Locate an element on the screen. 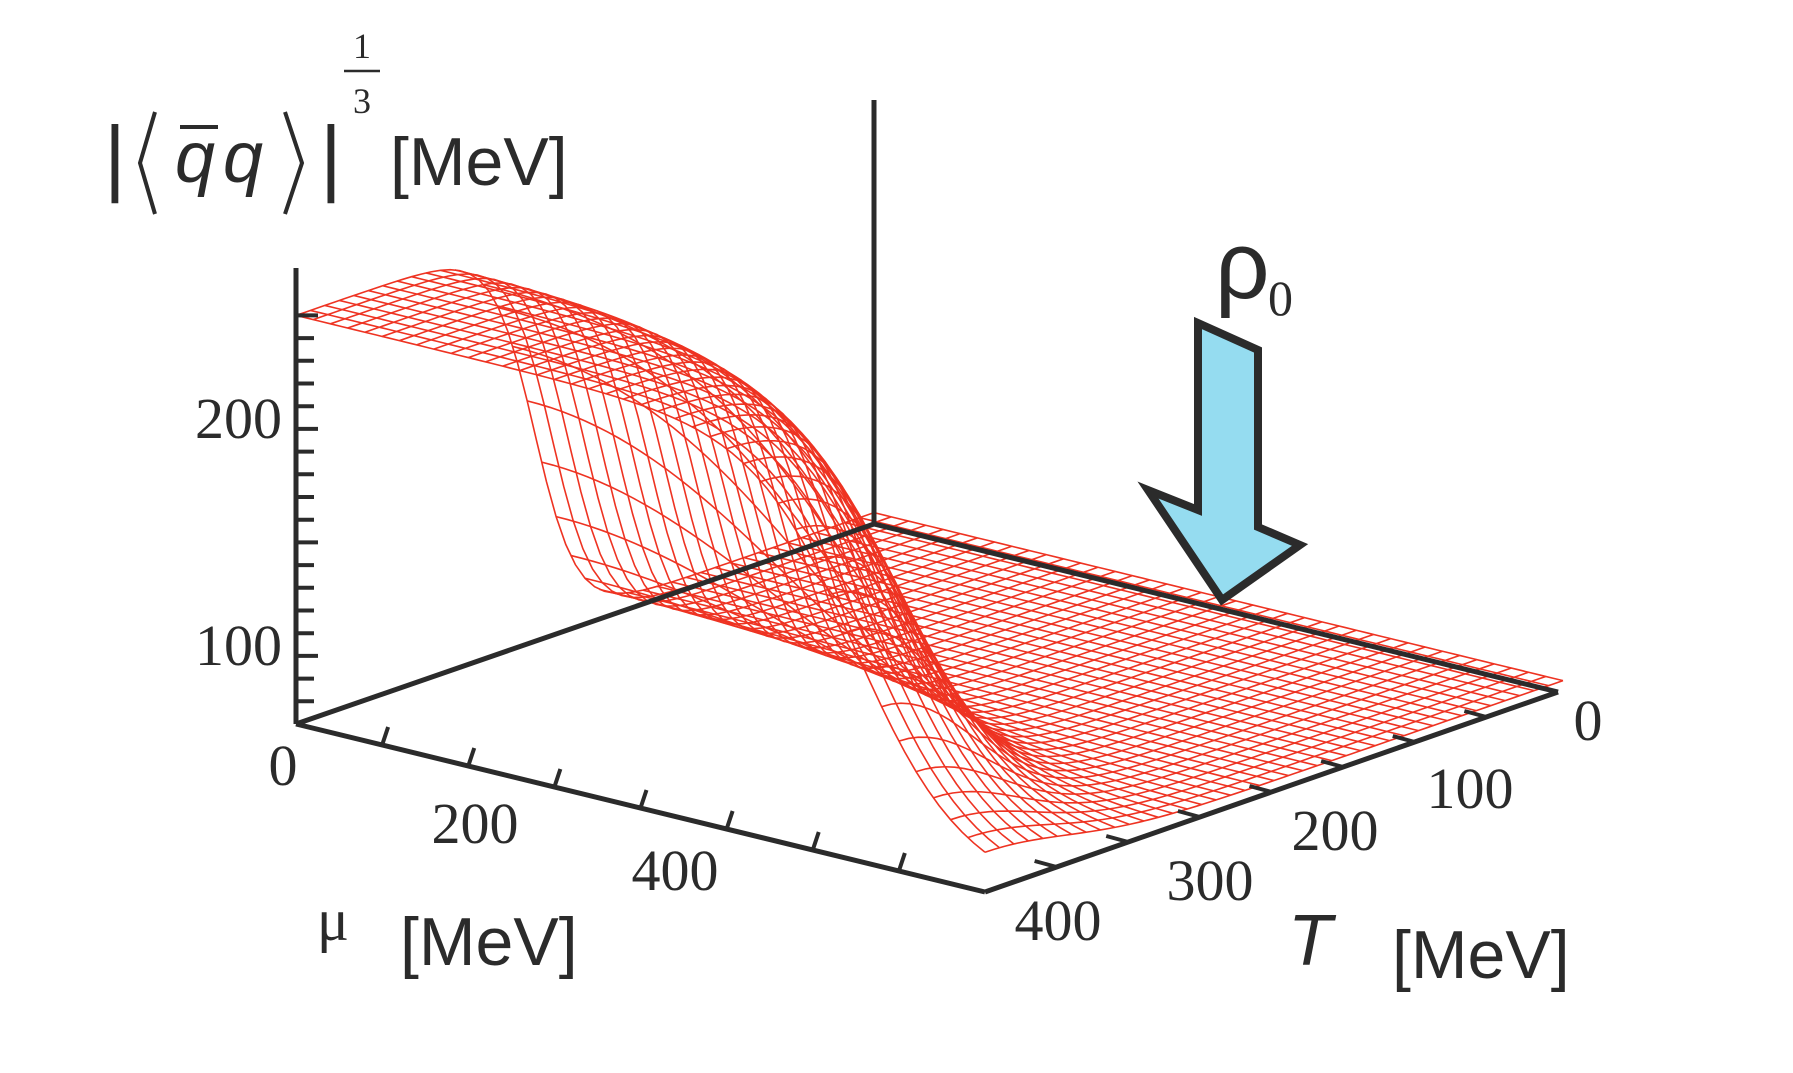 The image size is (1793, 1073). z-tick-label: 200 is located at coordinates (238, 418).